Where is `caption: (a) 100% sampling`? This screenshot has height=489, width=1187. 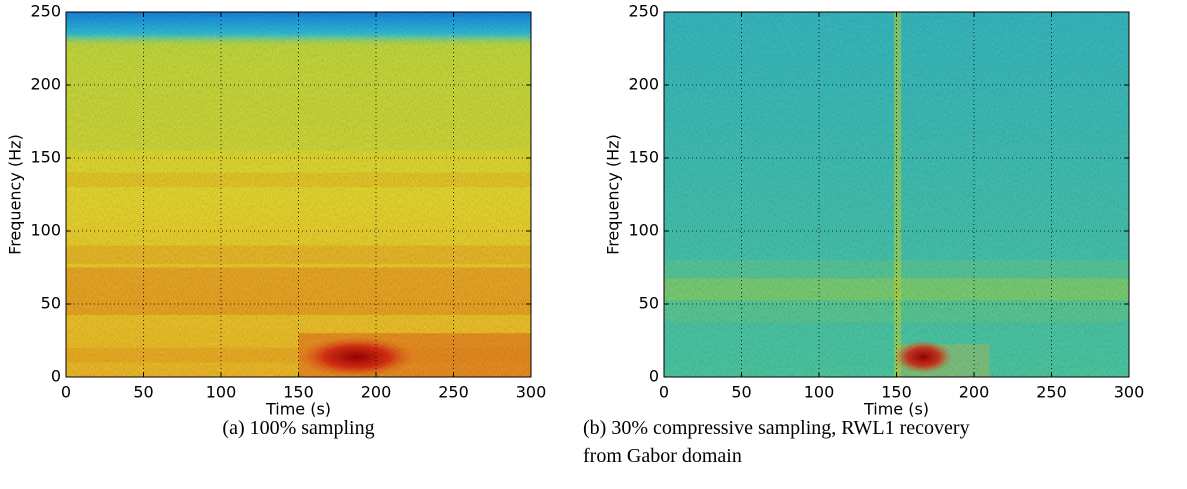
caption: (a) 100% sampling is located at coordinates (298, 428).